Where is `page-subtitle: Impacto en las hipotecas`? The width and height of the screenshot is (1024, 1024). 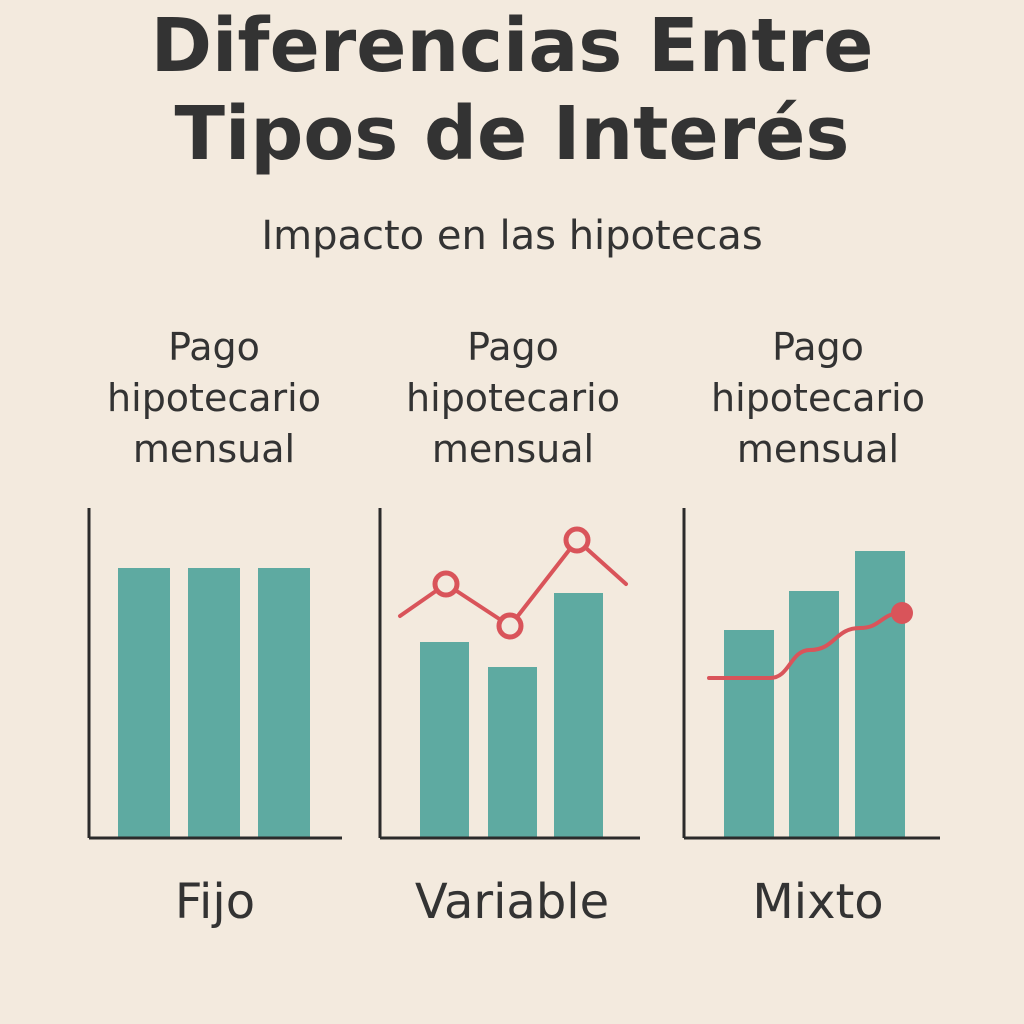 page-subtitle: Impacto en las hipotecas is located at coordinates (512, 236).